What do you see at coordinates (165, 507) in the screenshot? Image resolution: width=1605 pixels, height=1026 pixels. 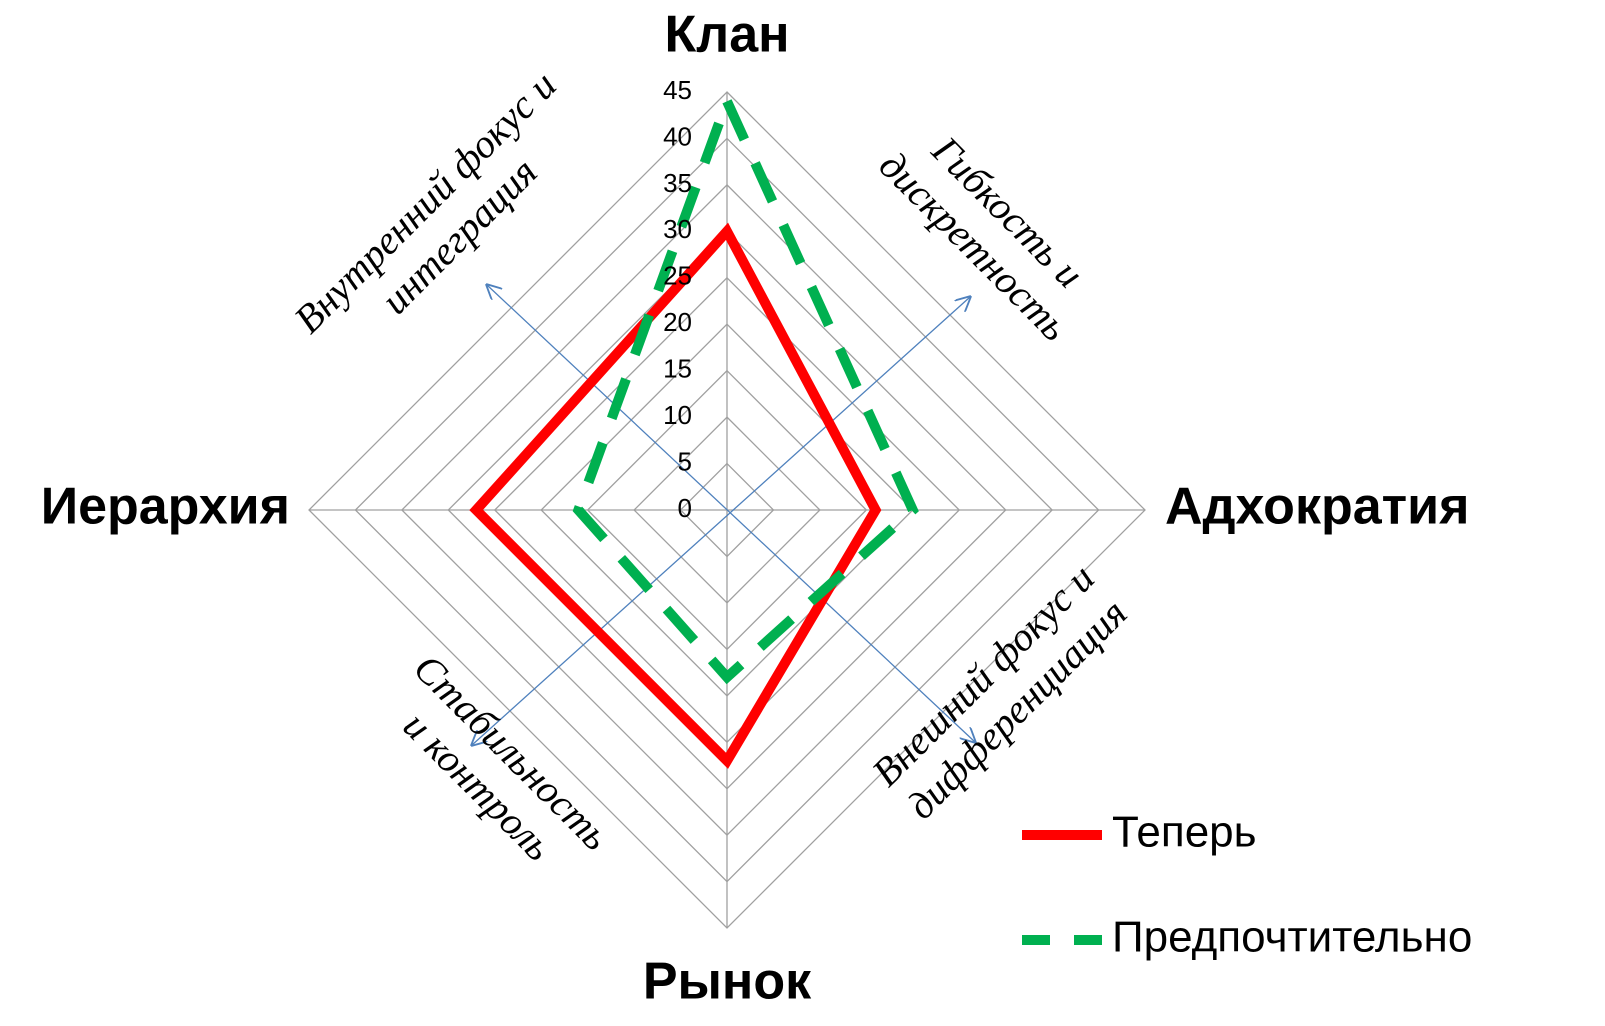 I see `category-label: Иерархия` at bounding box center [165, 507].